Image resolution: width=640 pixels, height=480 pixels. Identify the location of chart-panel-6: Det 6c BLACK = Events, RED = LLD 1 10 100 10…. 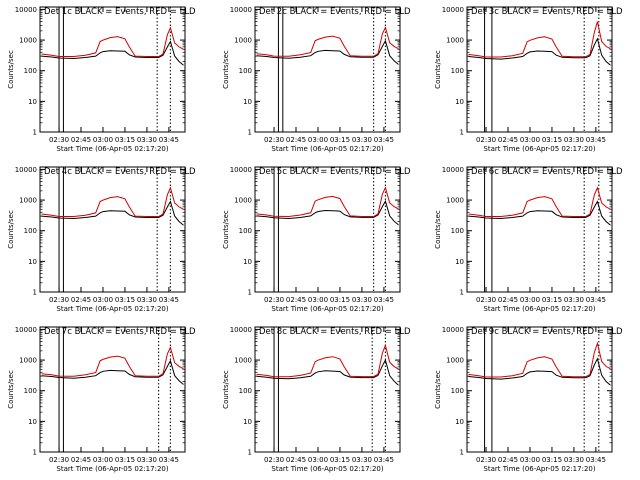
(528, 239).